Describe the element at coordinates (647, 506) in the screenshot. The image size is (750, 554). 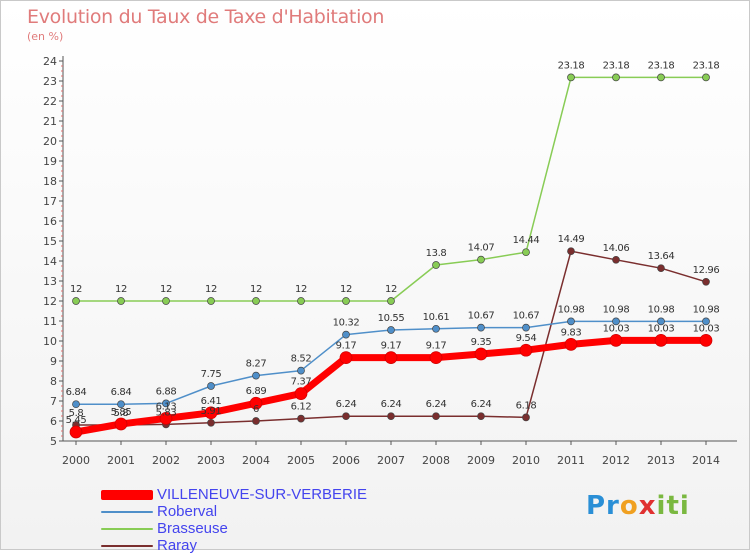
I see `logo-part: x` at that location.